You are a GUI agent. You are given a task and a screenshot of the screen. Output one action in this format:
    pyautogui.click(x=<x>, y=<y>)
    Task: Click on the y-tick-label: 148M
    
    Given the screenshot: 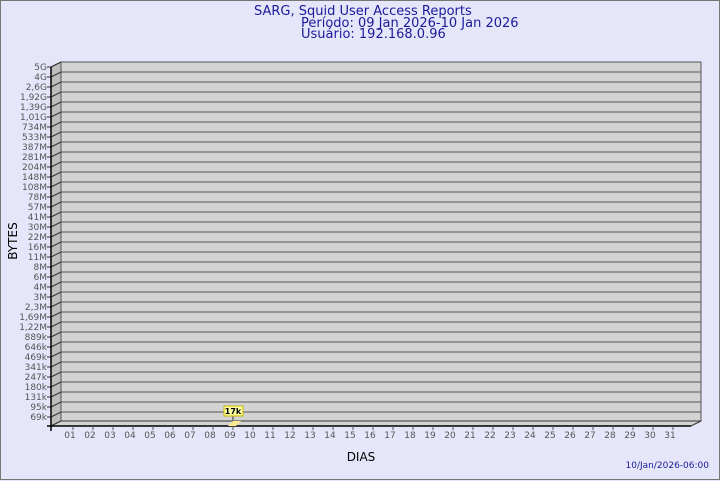 What is the action you would take?
    pyautogui.click(x=34, y=178)
    